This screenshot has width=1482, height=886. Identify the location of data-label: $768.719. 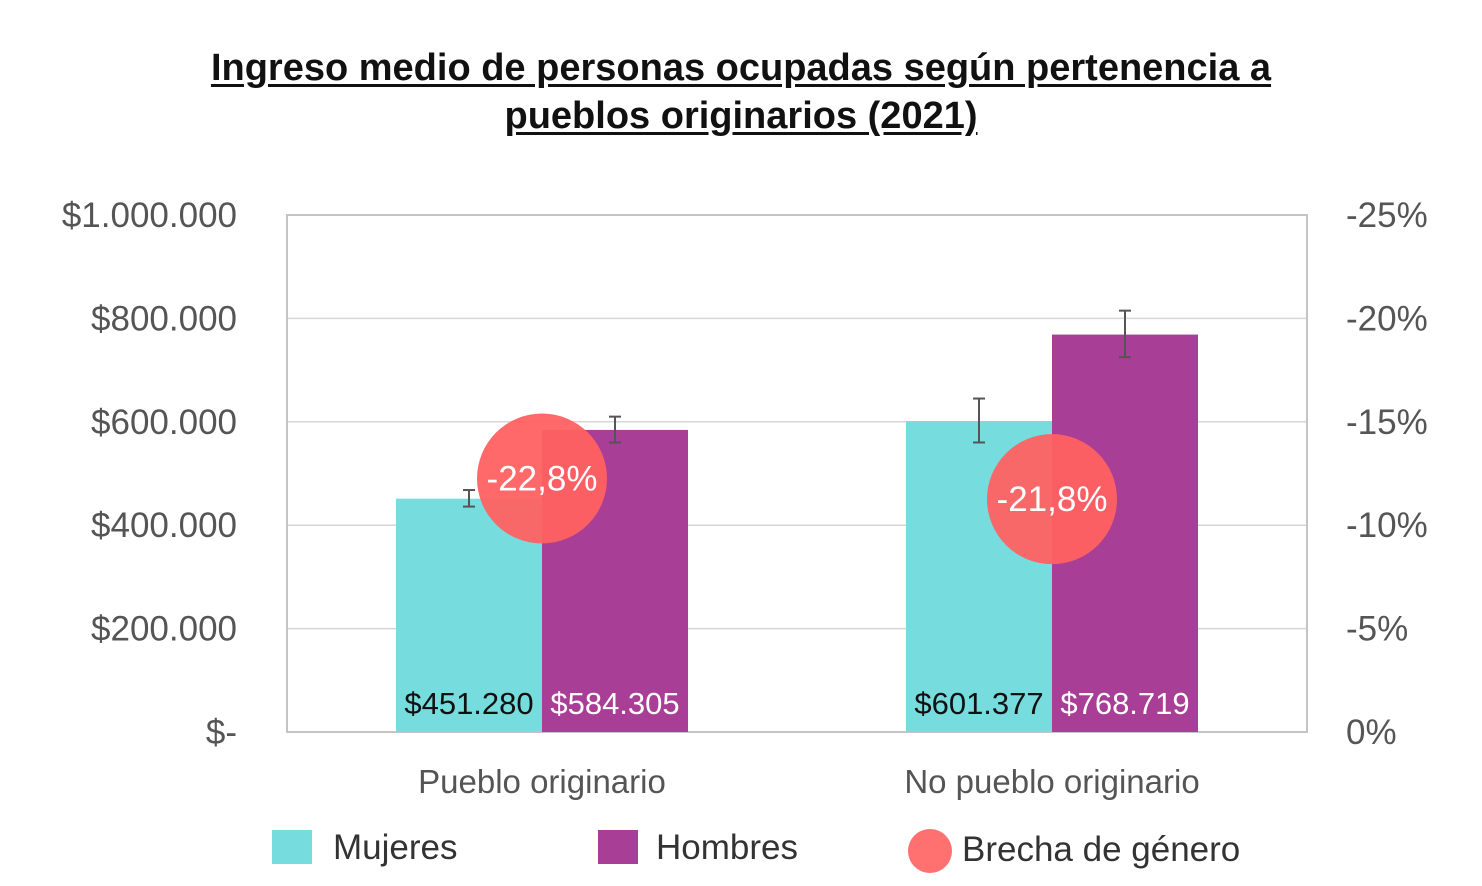
(1124, 703).